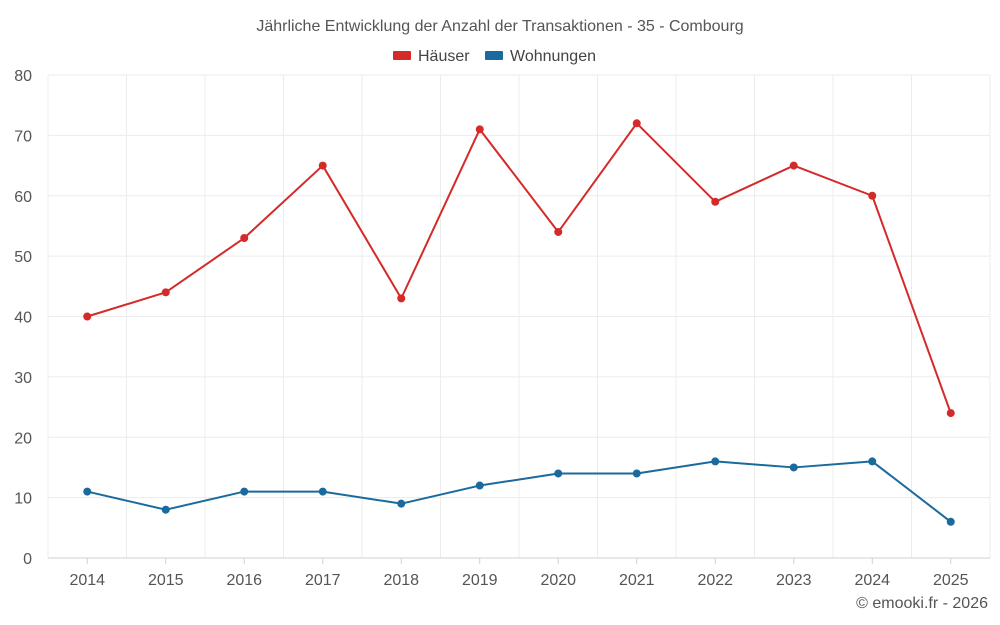 This screenshot has height=625, width=1000. Describe the element at coordinates (553, 56) in the screenshot. I see `legend-label-wohnungen: Wohnungen` at that location.